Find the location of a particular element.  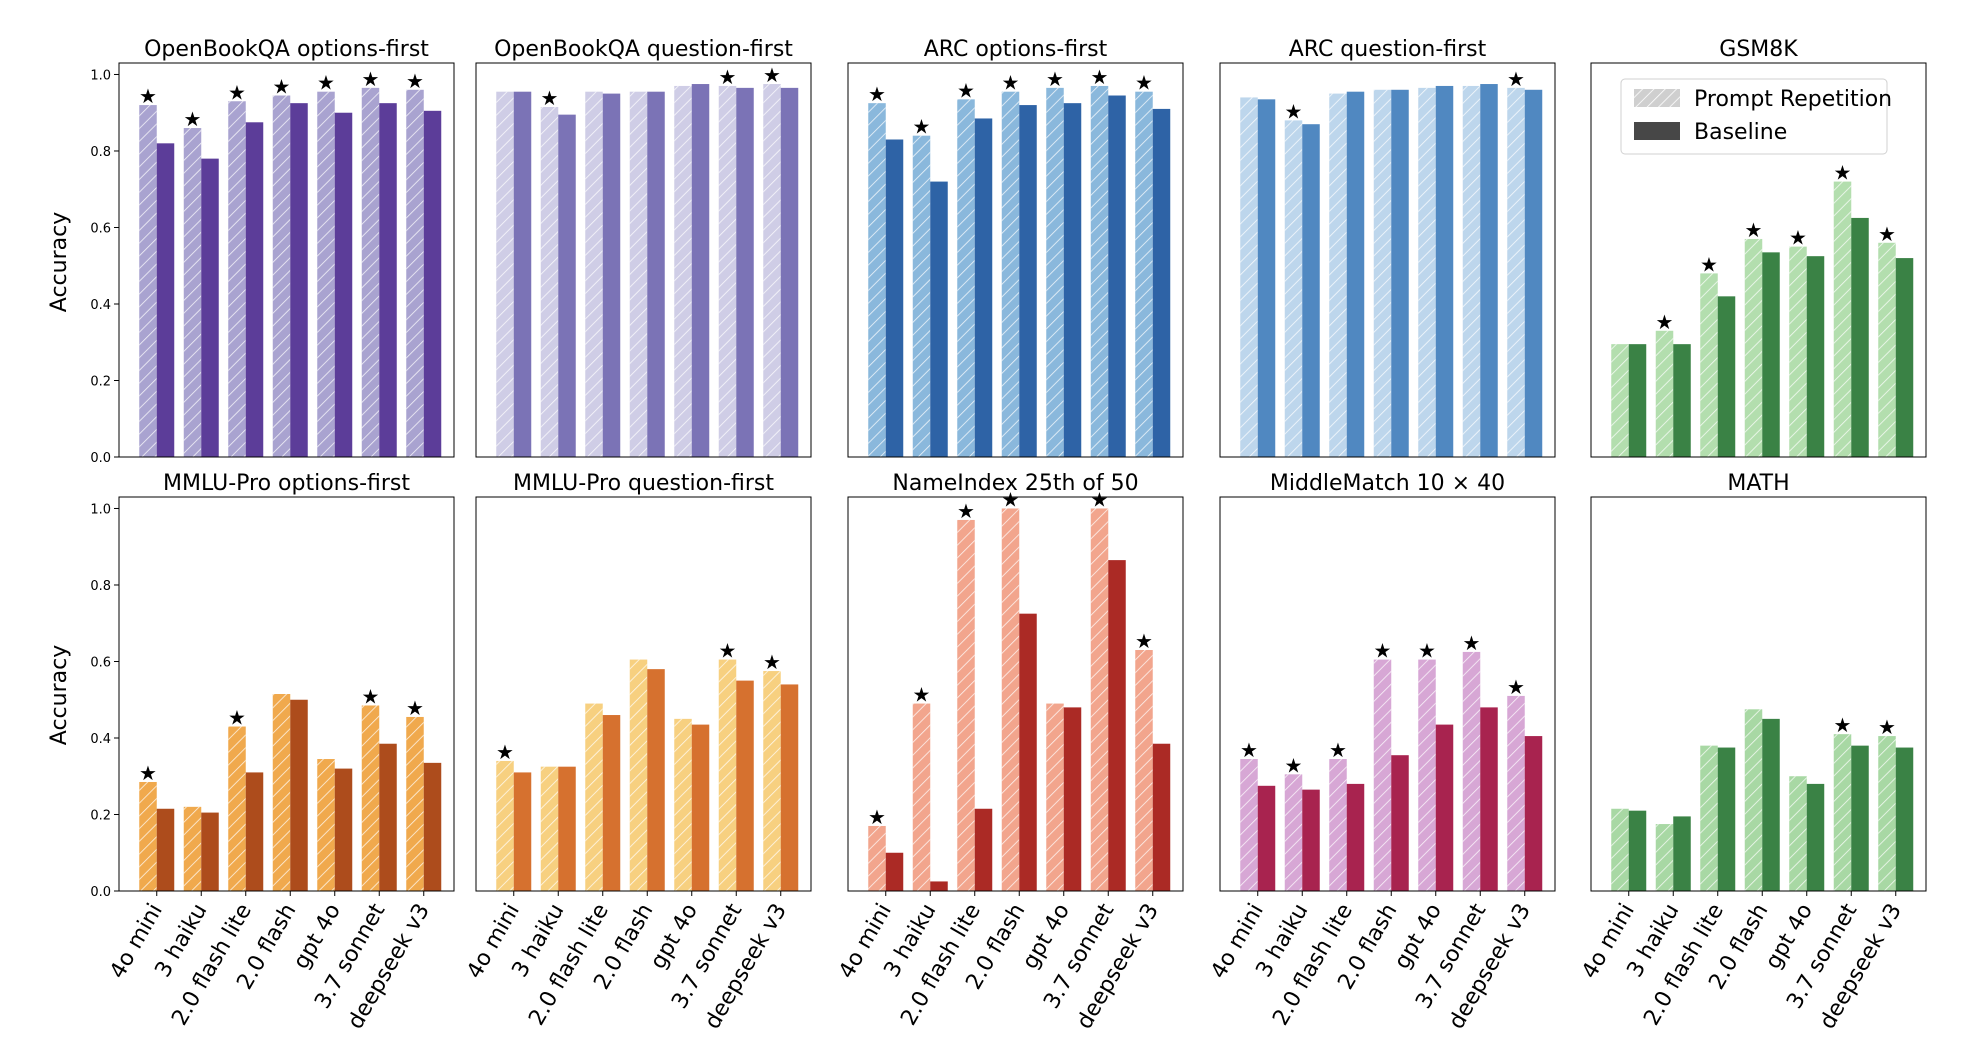

legend-label-baseline: Baseline is located at coordinates (1740, 132).